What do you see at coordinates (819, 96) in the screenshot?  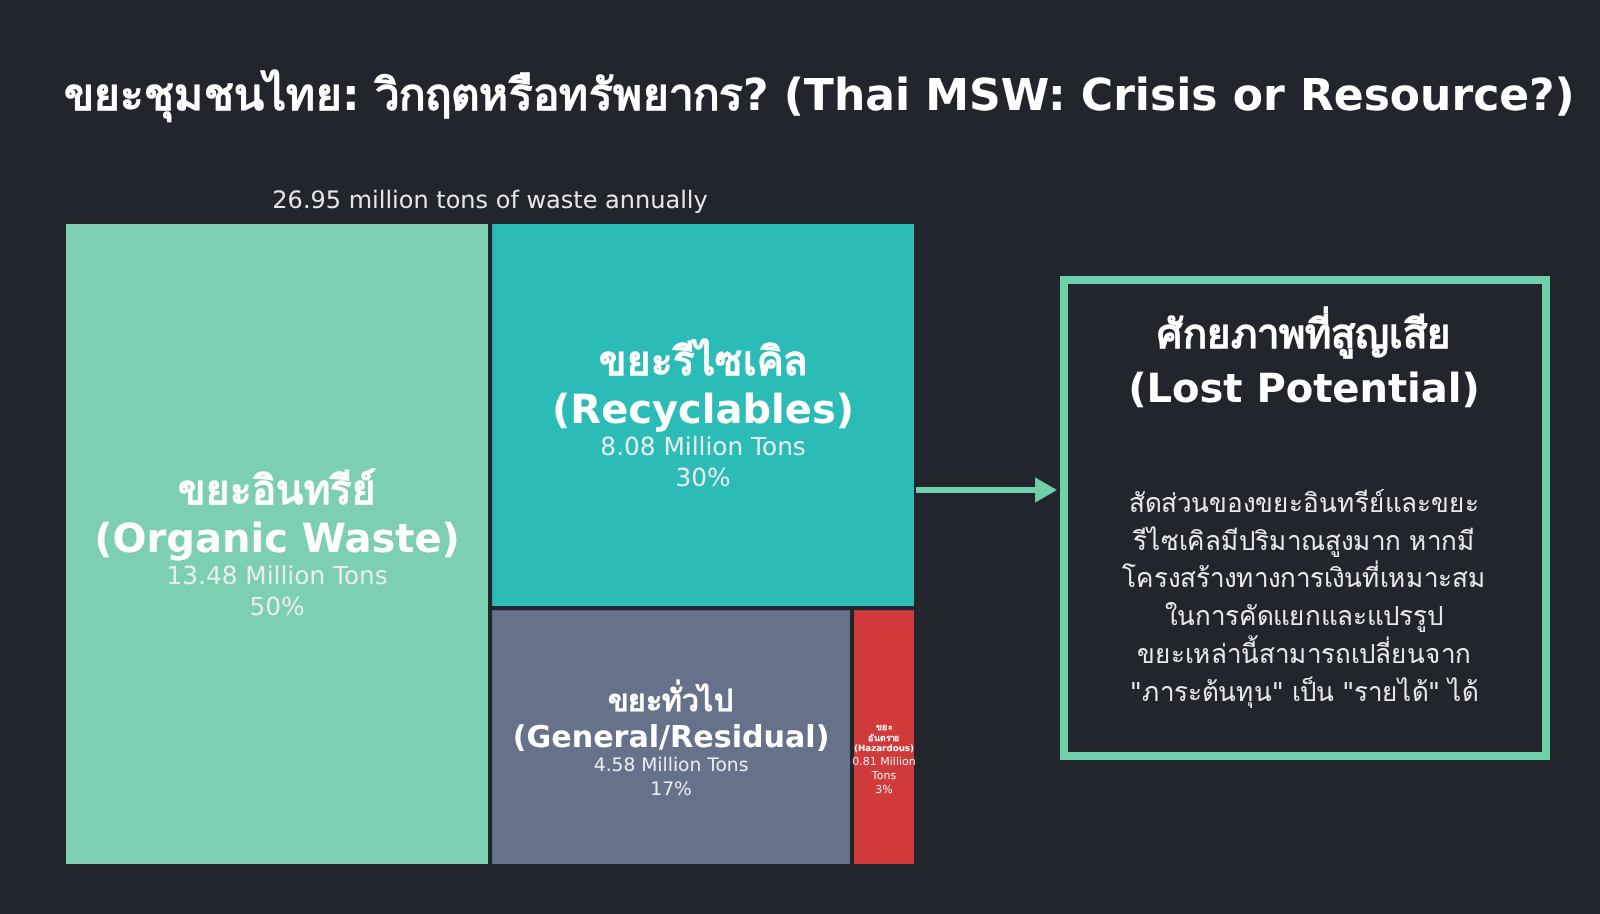 I see `text: ขยะชุมชนไทย: วิกฤตหรือทรัพยากร? (Thai MSW: Crisis or Resource?)` at bounding box center [819, 96].